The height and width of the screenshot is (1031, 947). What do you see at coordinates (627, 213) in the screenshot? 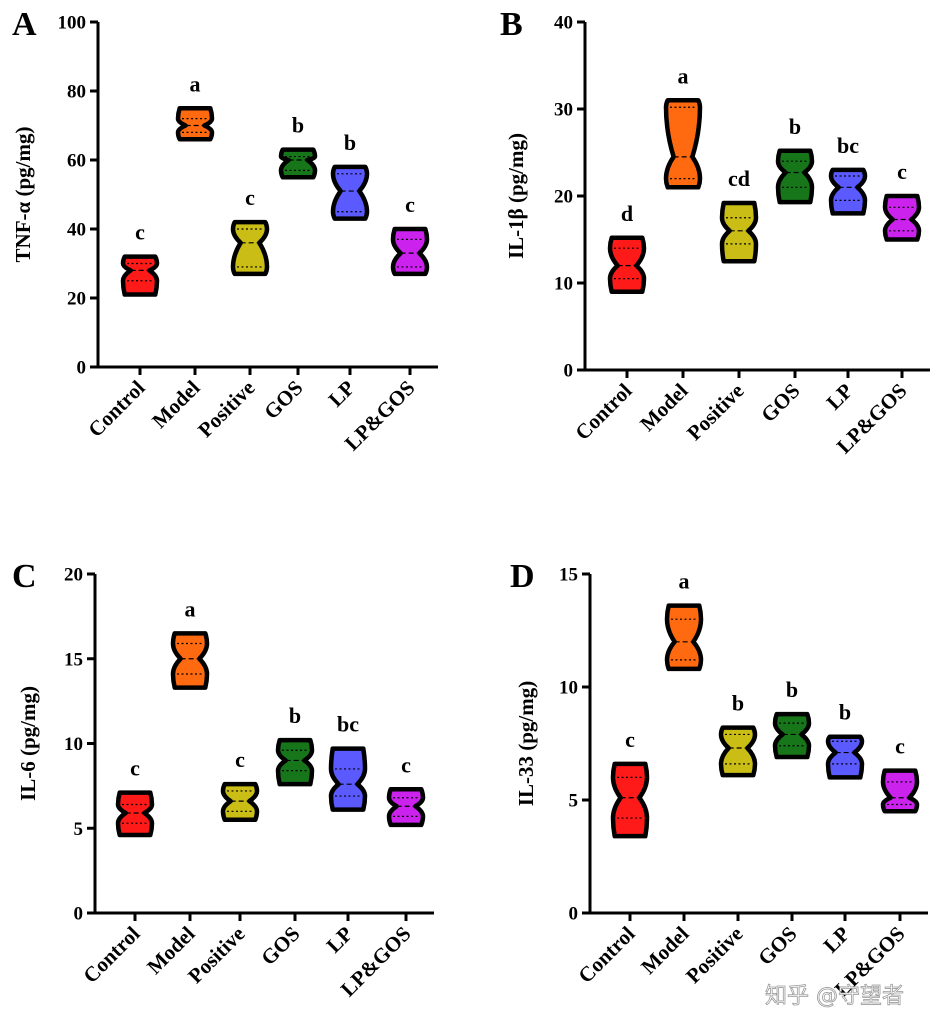
I see `significance-letter: d` at bounding box center [627, 213].